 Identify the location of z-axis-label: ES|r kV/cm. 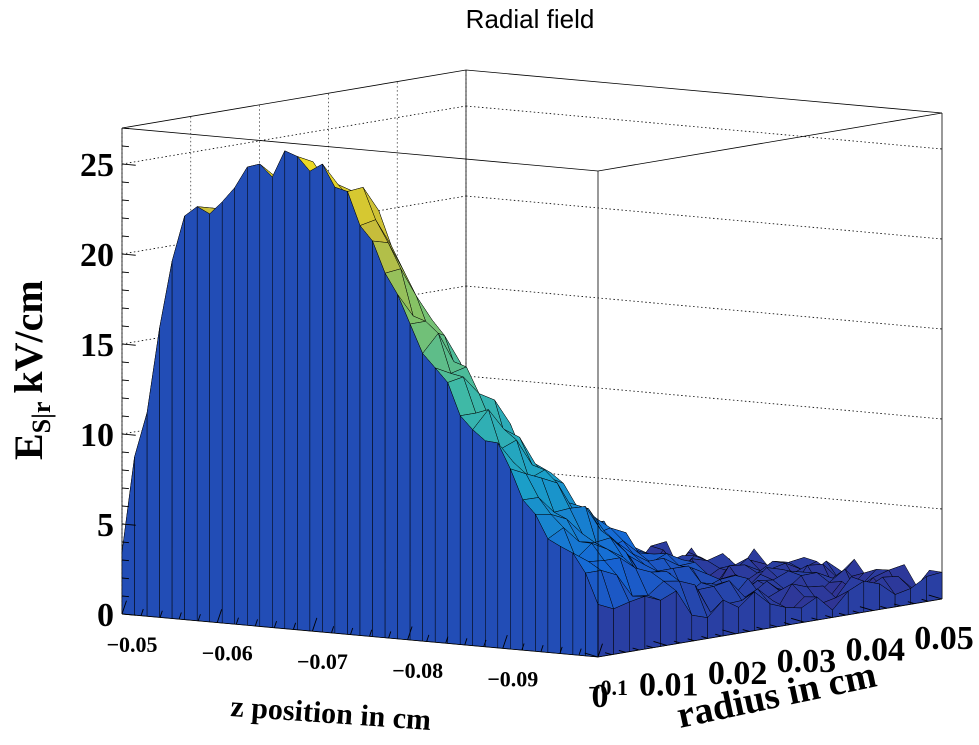
(31, 370).